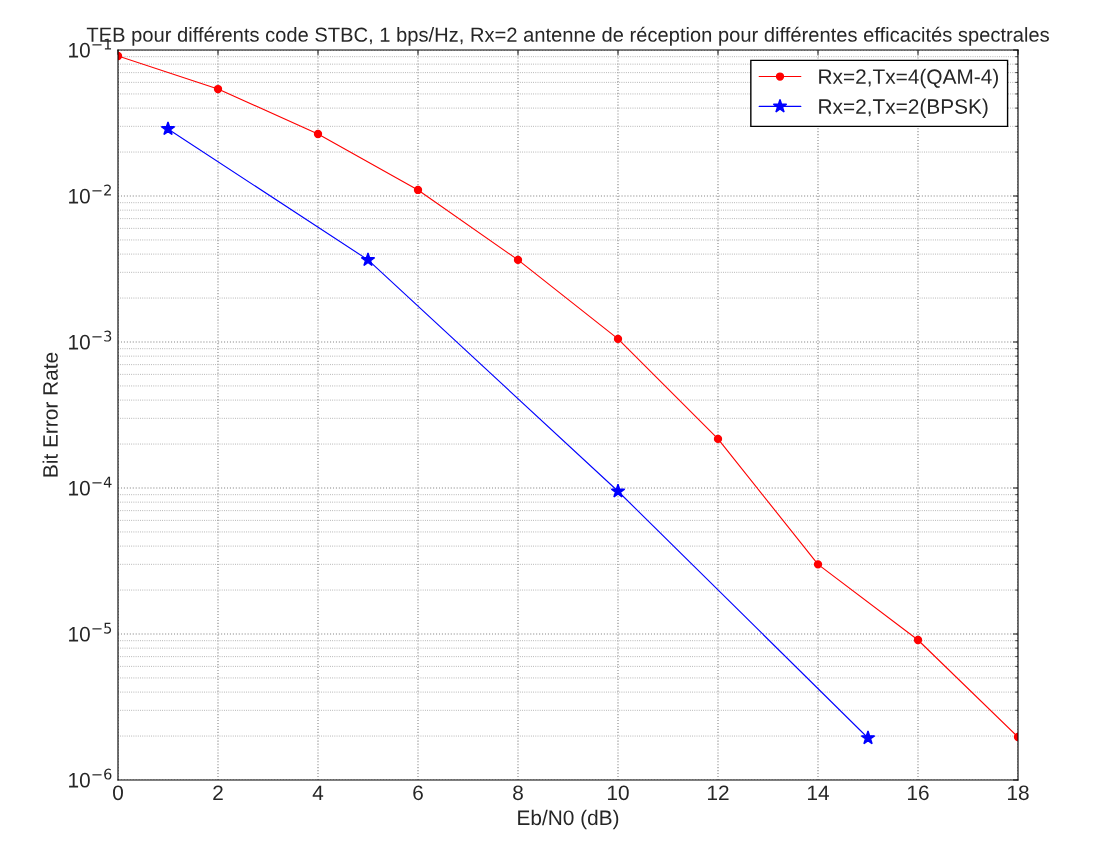  Describe the element at coordinates (90, 632) in the screenshot. I see `y-tick-label: 10$^{−5}$` at that location.